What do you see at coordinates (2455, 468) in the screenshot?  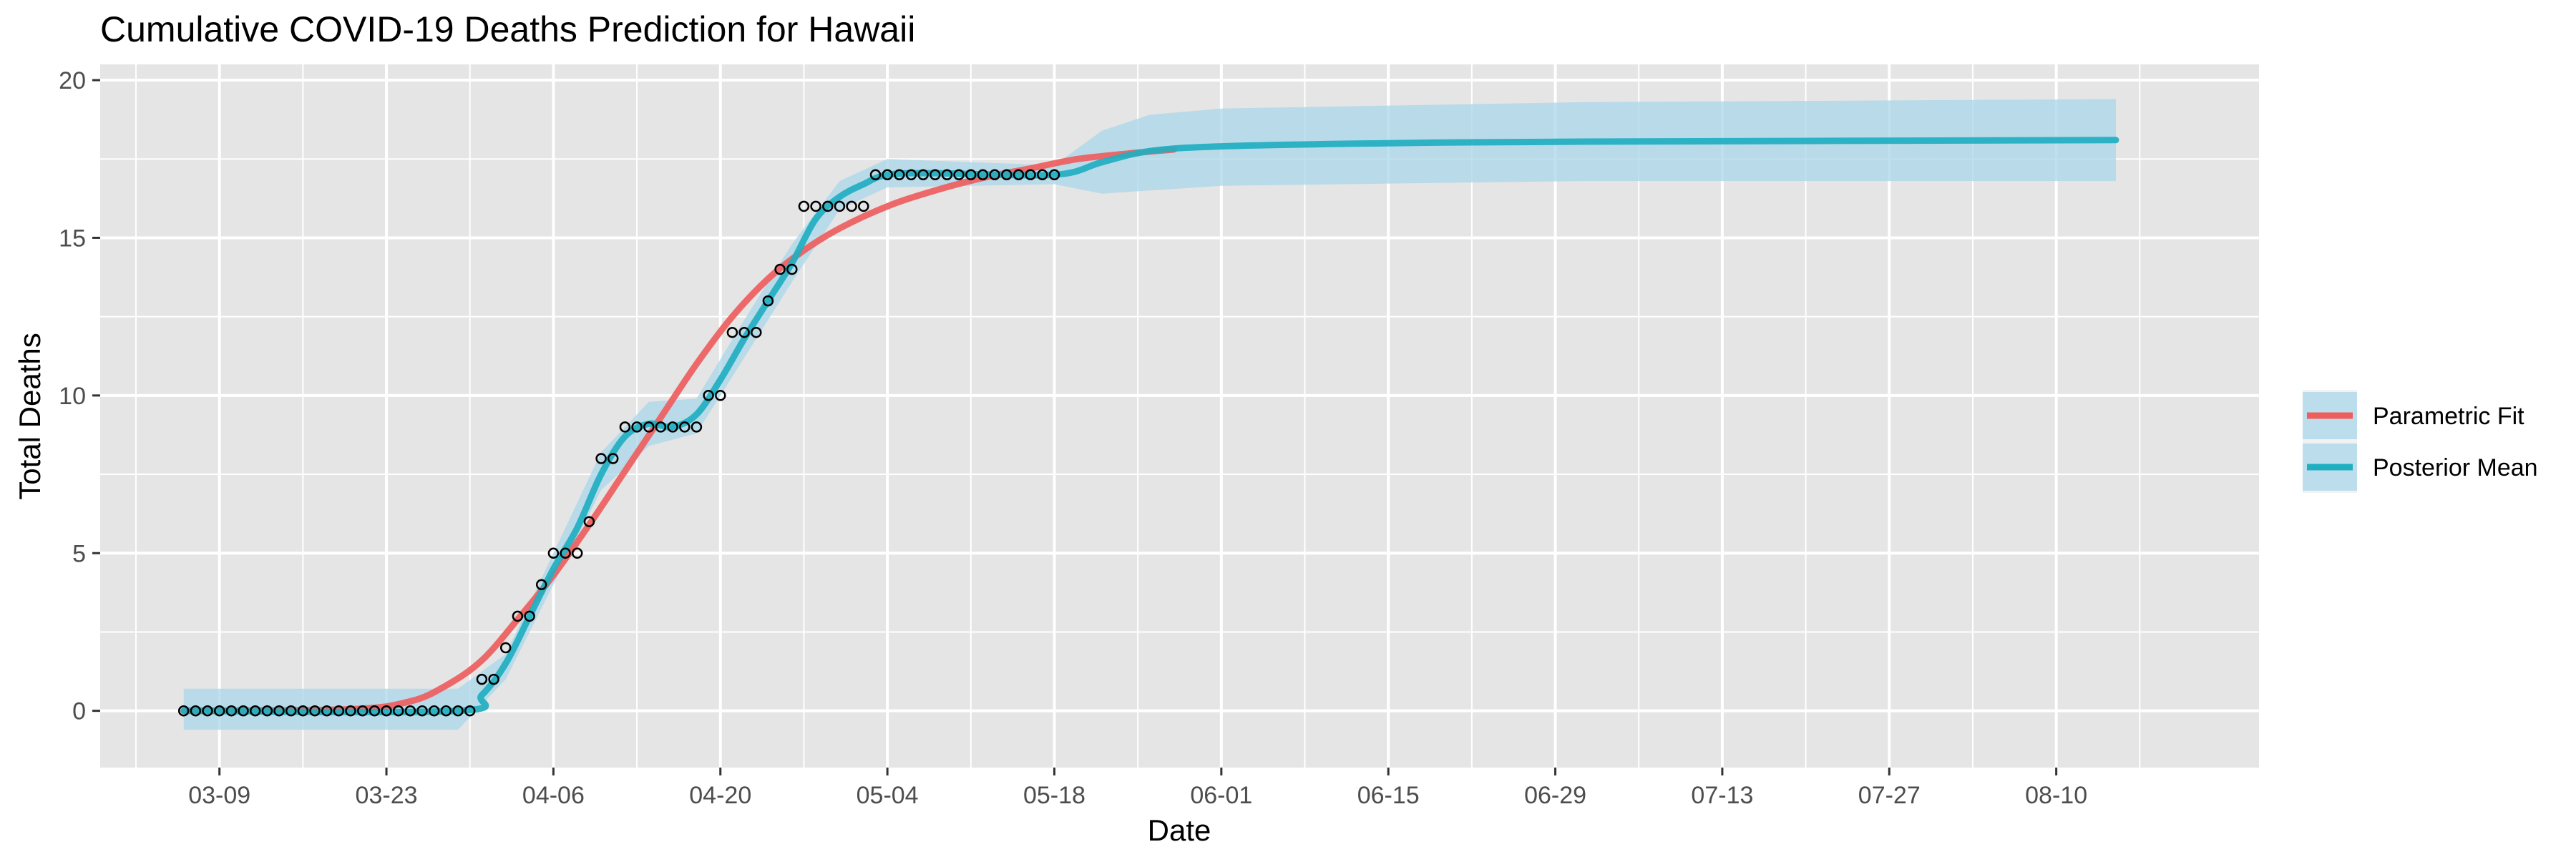 I see `legend-label: Posterior Mean` at bounding box center [2455, 468].